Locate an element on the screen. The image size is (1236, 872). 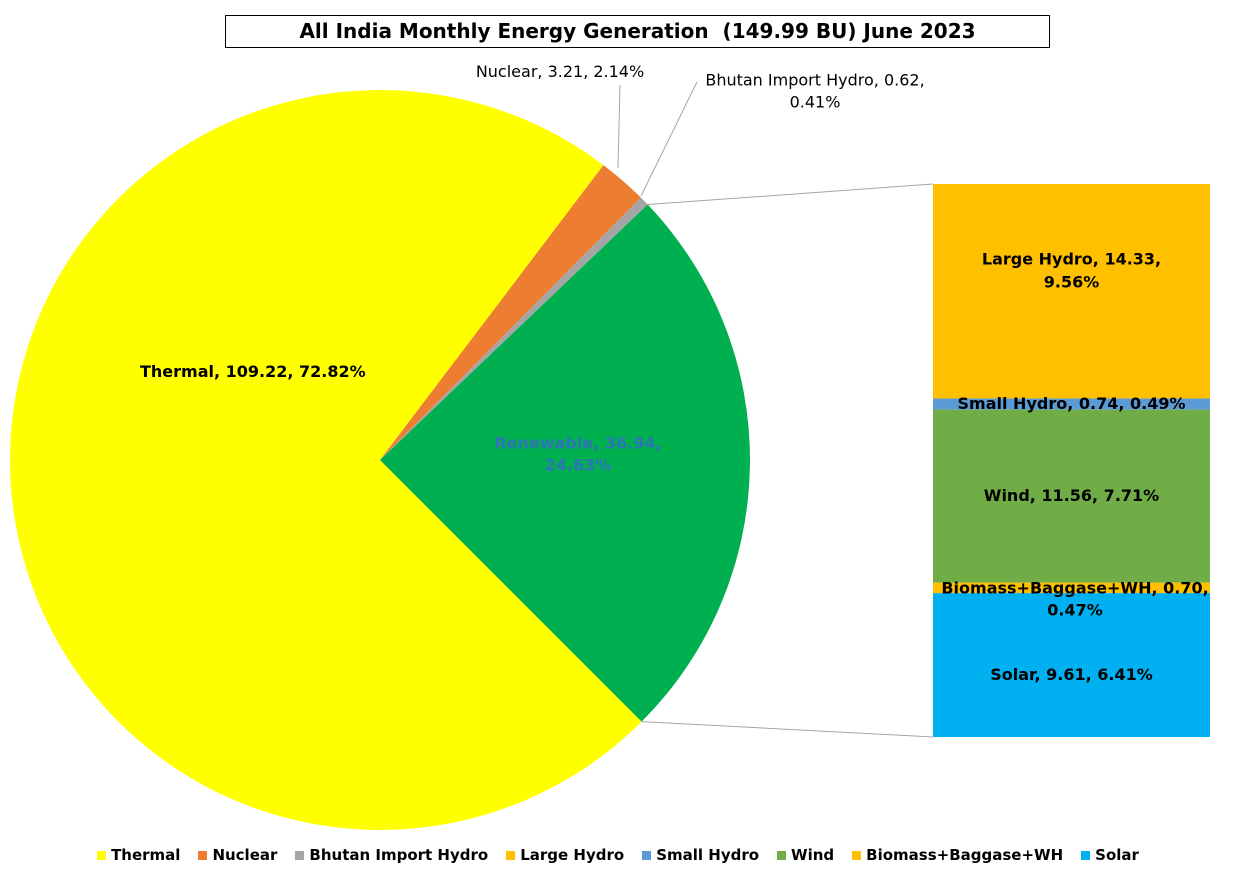
legend-entry: Nuclear is located at coordinates (237, 855).